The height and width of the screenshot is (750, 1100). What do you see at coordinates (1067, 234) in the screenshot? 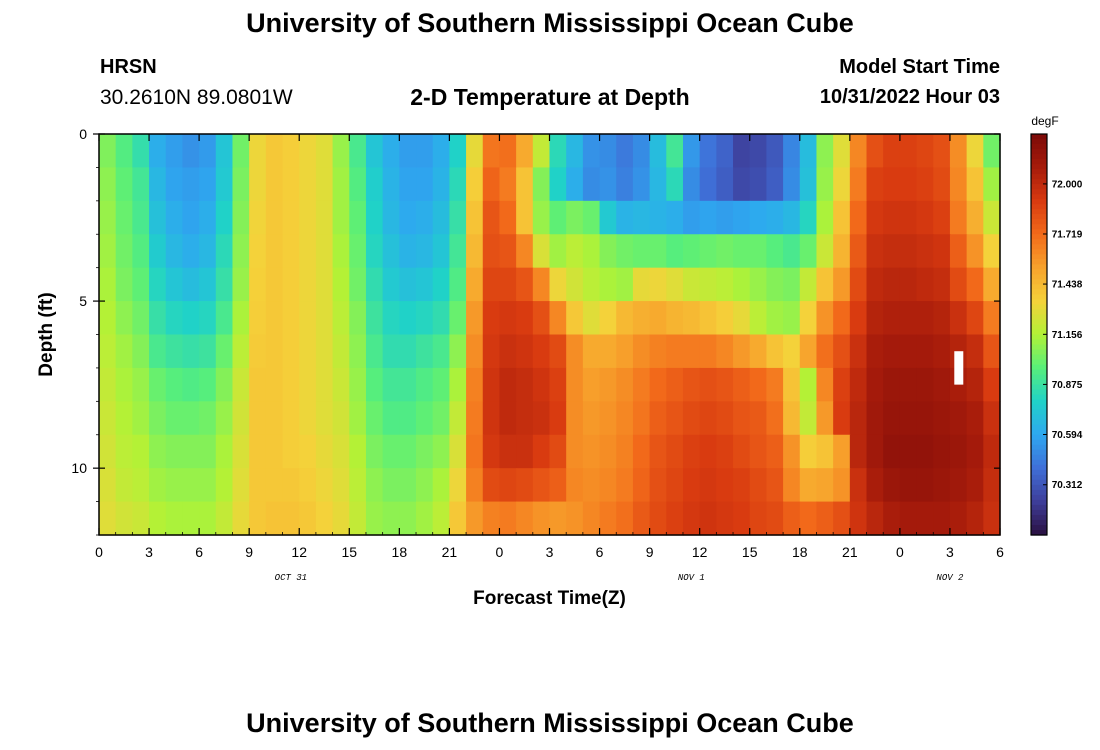
I see `colorbar-tick-label: 71.719` at bounding box center [1067, 234].